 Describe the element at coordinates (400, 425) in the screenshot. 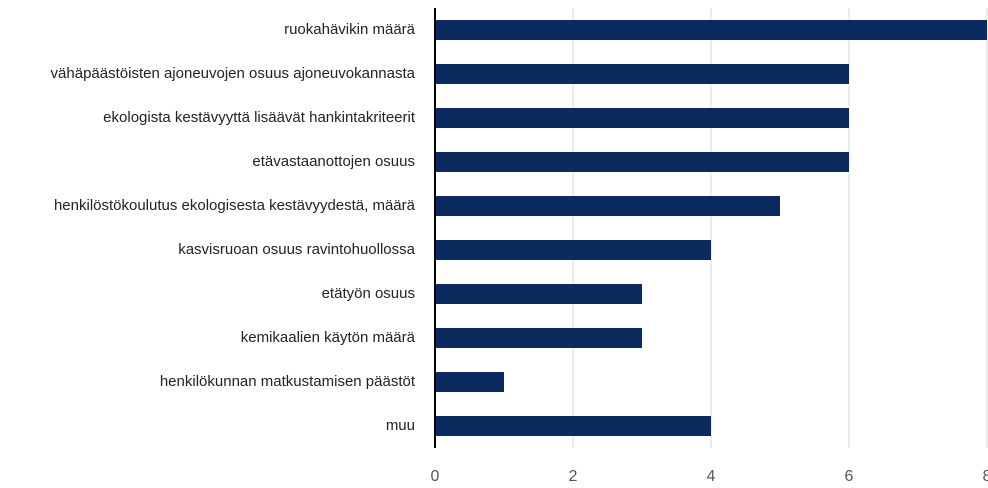

I see `y-tick-label: muu` at that location.